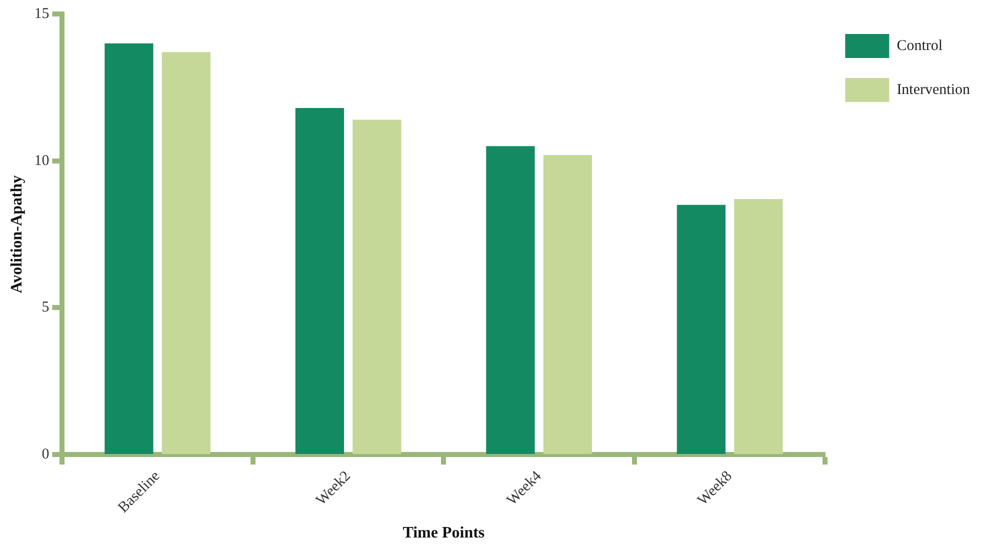  I want to click on legend-label: Control, so click(919, 46).